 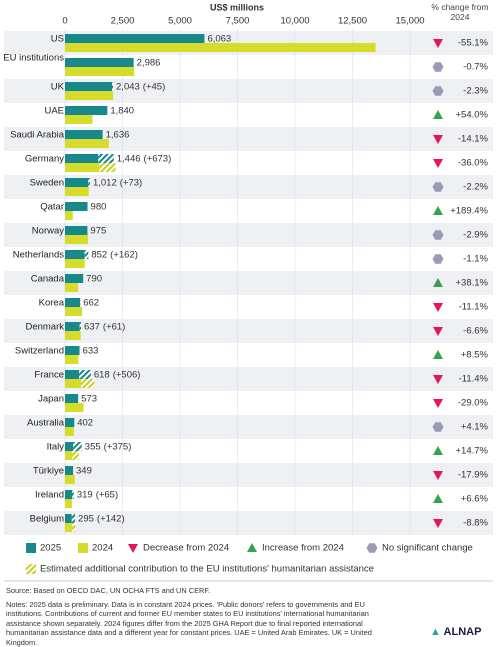 I want to click on legend-label: 2024, so click(x=102, y=548).